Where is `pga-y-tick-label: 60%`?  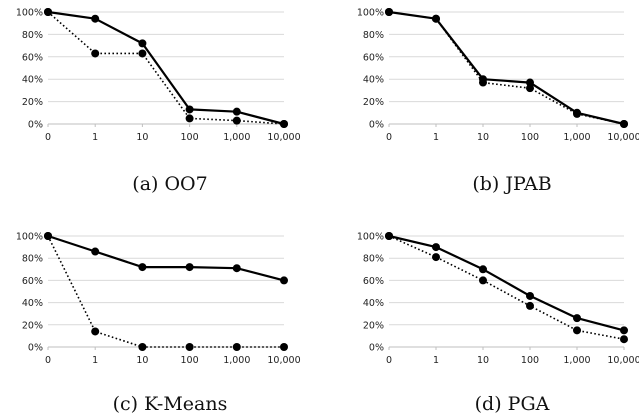
pga-y-tick-label: 60% is located at coordinates (373, 281).